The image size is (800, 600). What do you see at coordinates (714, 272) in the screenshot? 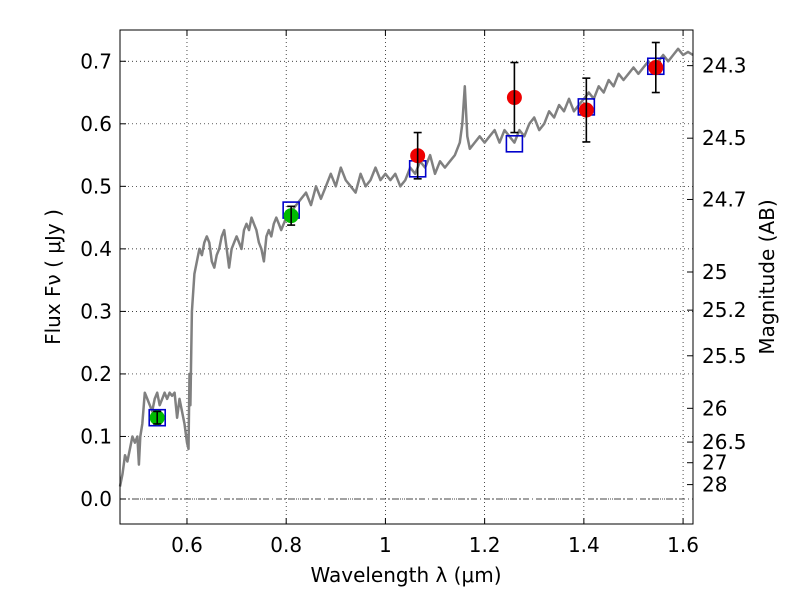
I see `y-right-tick-label-3: 25` at bounding box center [714, 272].